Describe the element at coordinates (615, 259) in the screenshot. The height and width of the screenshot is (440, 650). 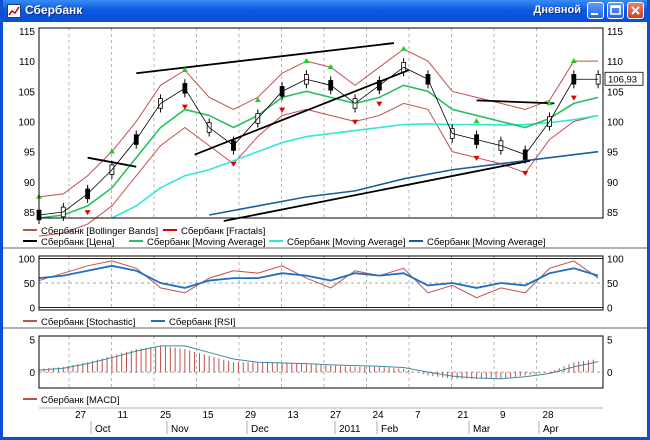
I see `osc-tick-label-right: 100` at that location.